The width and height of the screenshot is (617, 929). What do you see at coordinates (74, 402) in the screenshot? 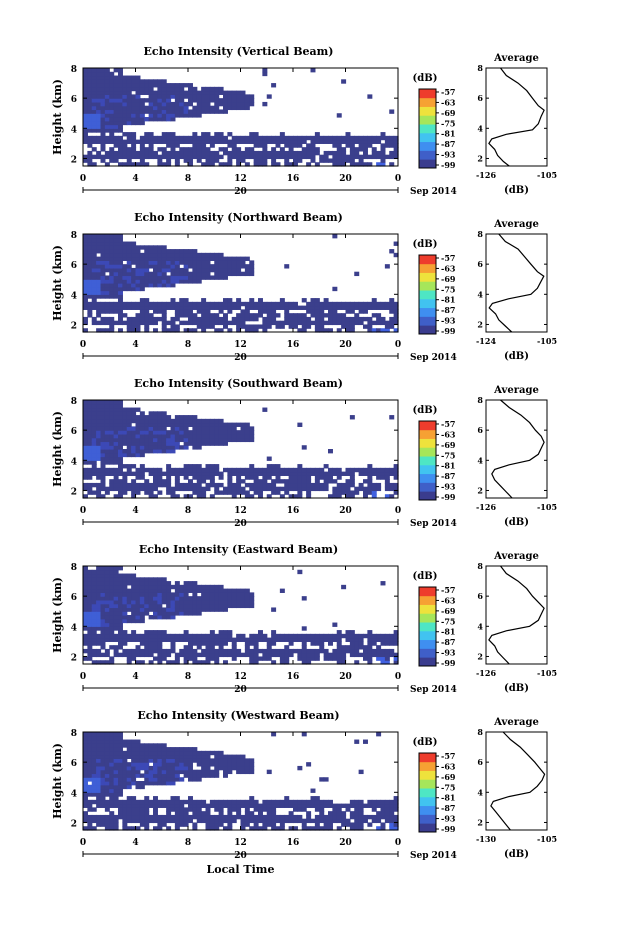
I see `ytick-label: 8` at bounding box center [74, 402].